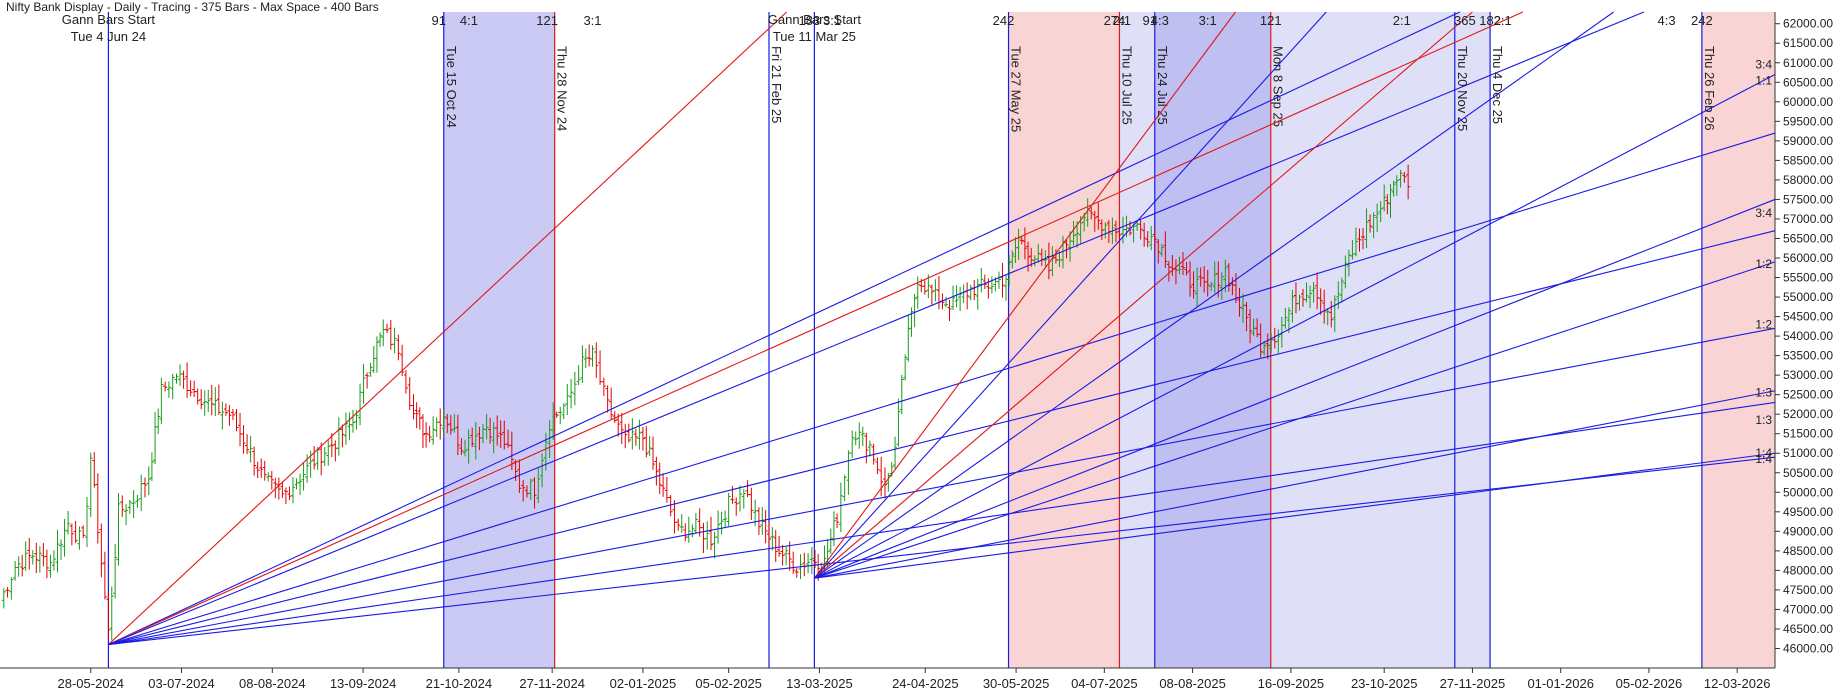 This screenshot has width=1846, height=700. I want to click on y-tick-label: 48500.00, so click(1808, 551).